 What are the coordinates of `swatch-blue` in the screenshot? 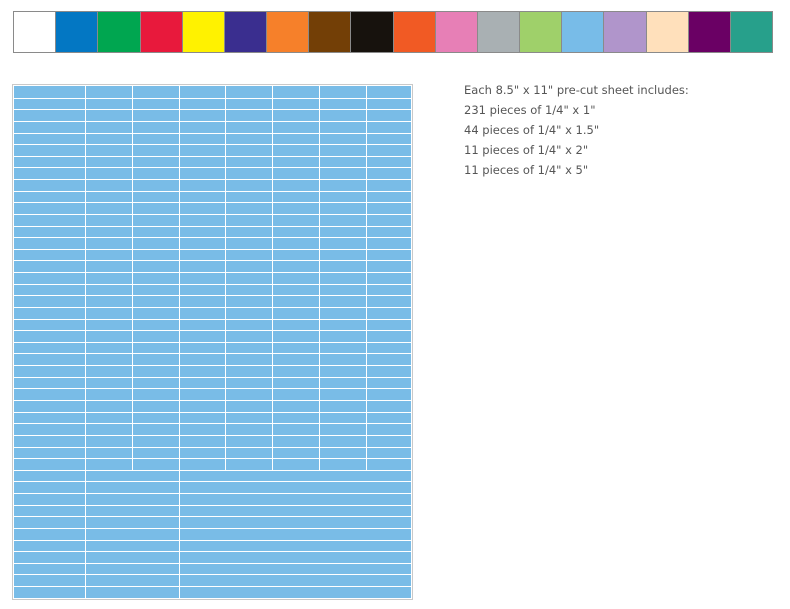 It's located at (77, 32).